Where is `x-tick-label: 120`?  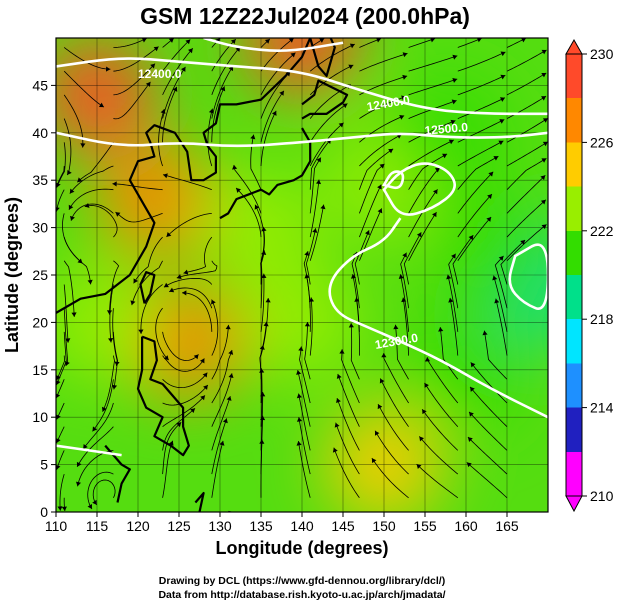 x-tick-label: 120 is located at coordinates (138, 526).